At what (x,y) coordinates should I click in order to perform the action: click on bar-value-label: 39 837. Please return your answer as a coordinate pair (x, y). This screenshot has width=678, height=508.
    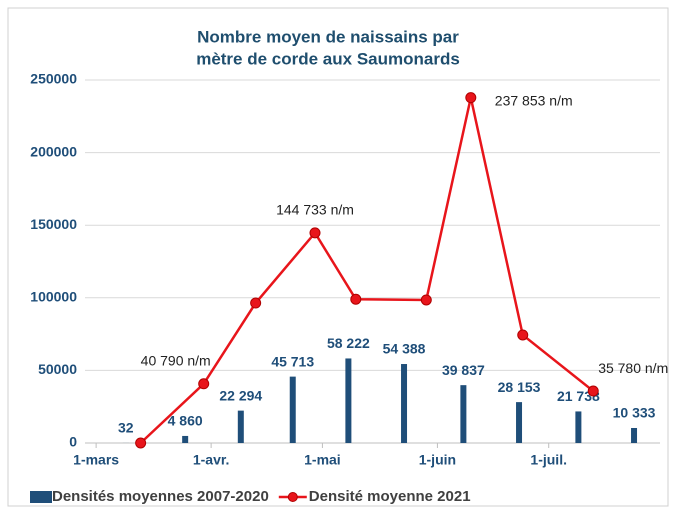
    Looking at the image, I should click on (463, 370).